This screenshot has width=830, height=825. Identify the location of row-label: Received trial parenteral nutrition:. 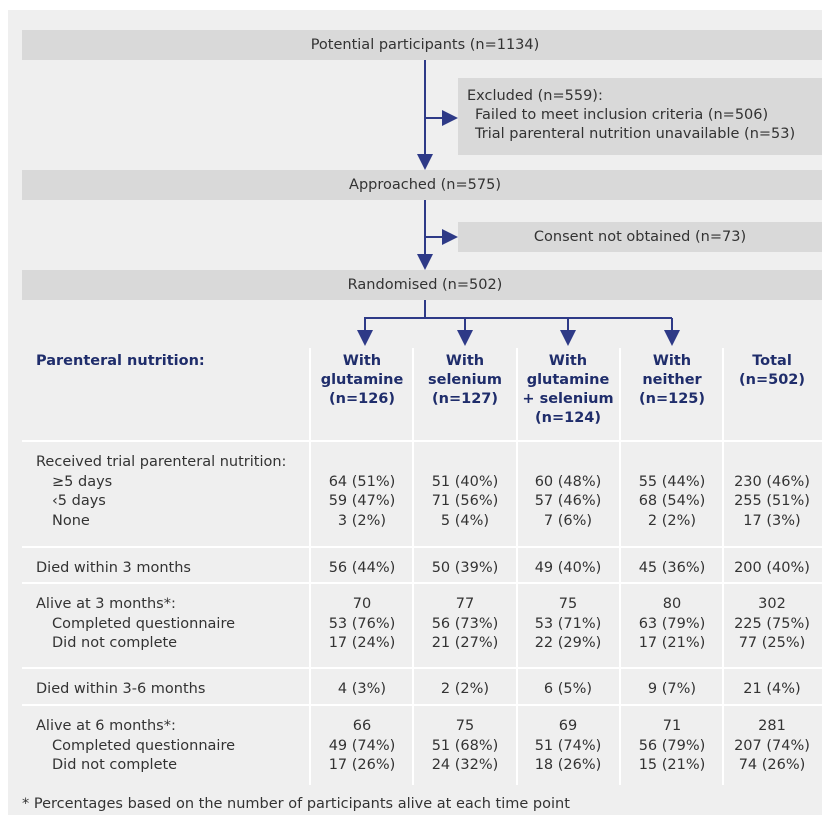
(161, 462).